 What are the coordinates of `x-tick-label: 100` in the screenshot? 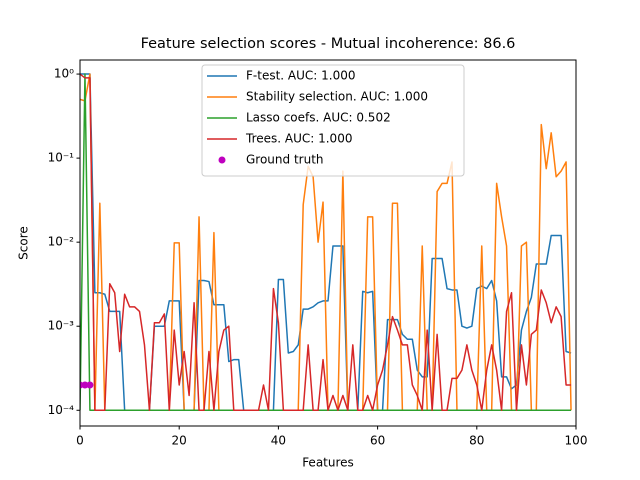 It's located at (576, 441).